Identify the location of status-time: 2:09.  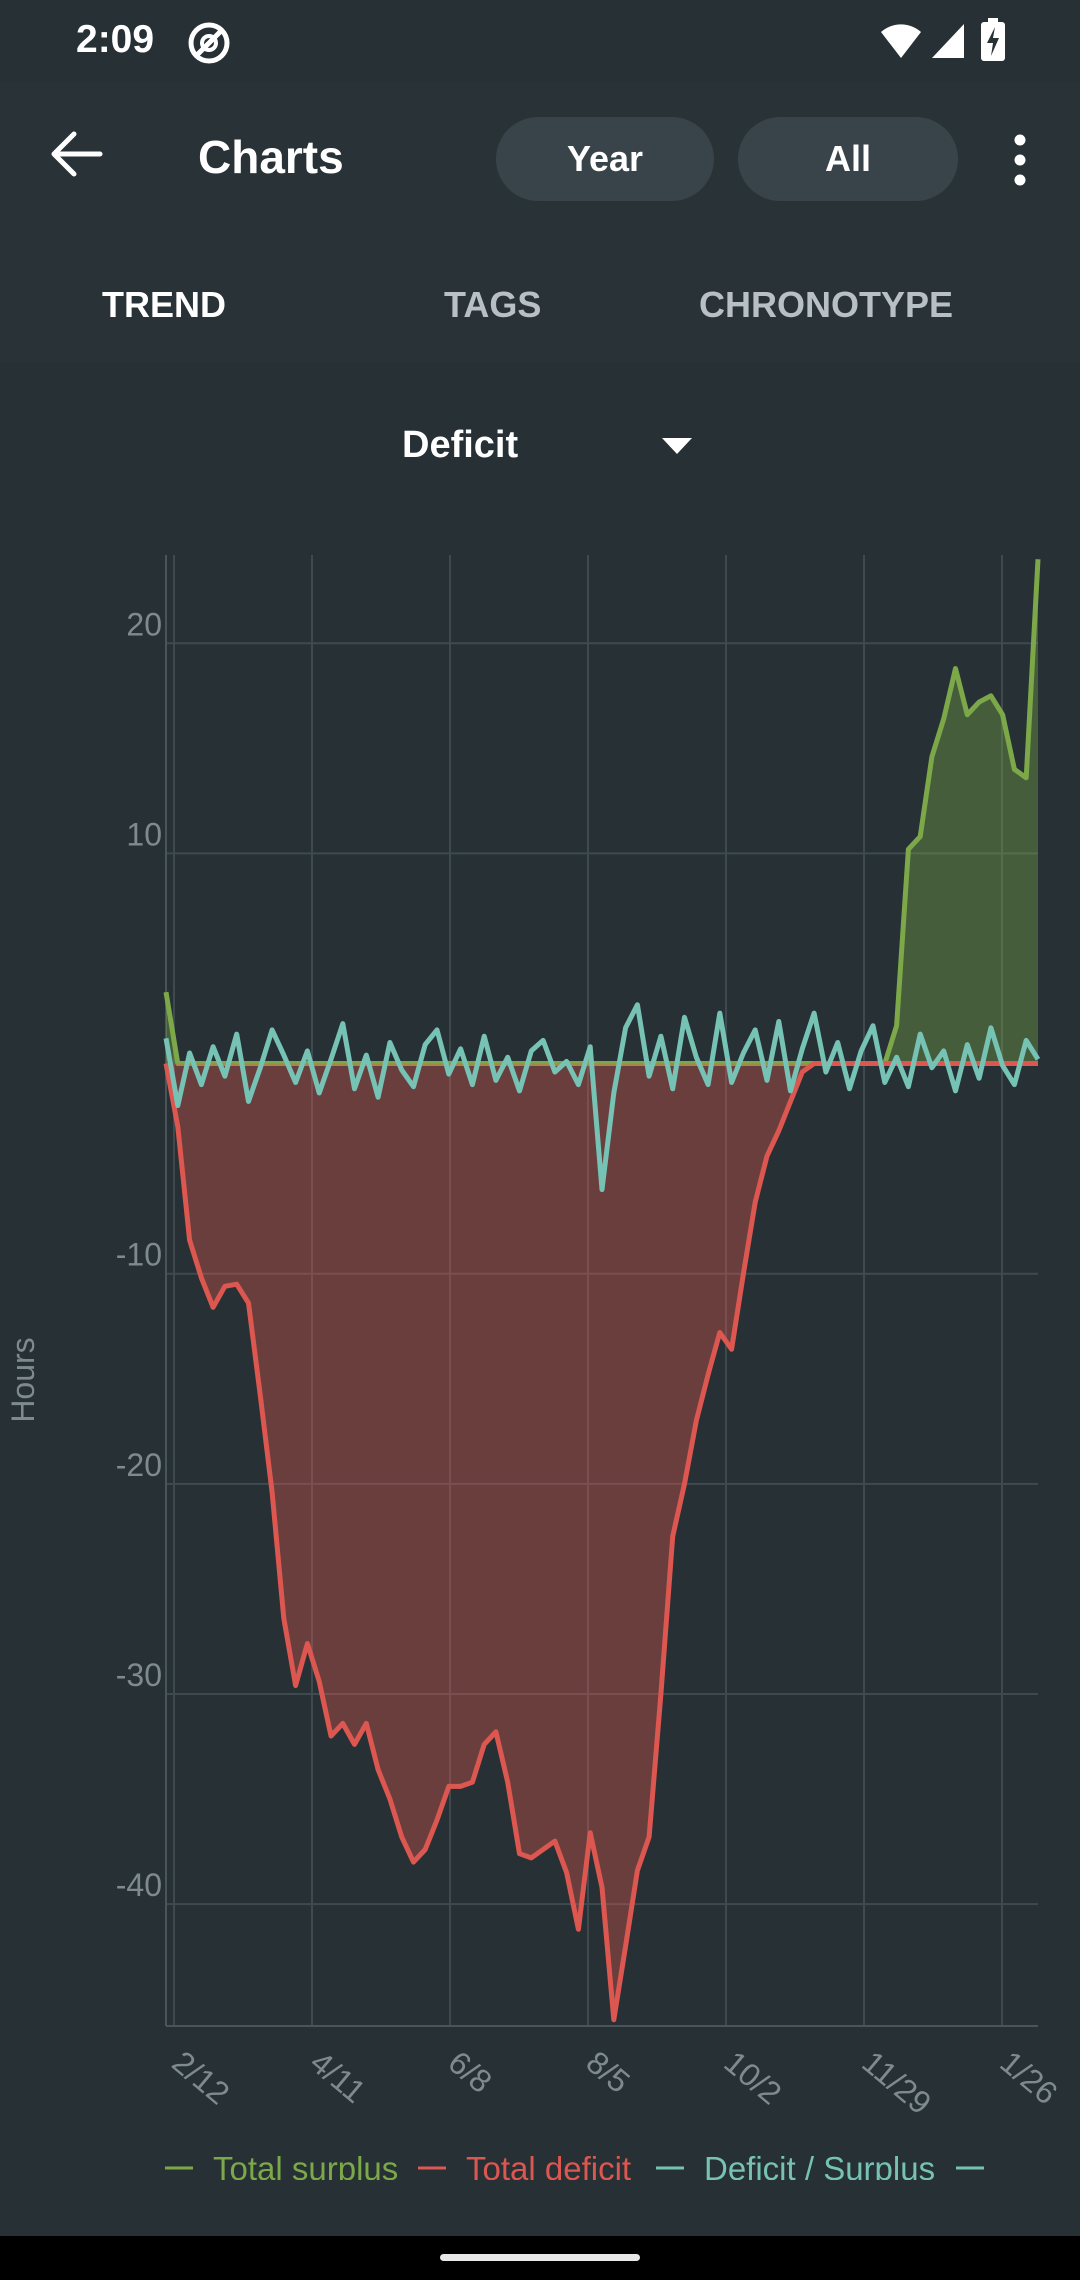
(115, 39).